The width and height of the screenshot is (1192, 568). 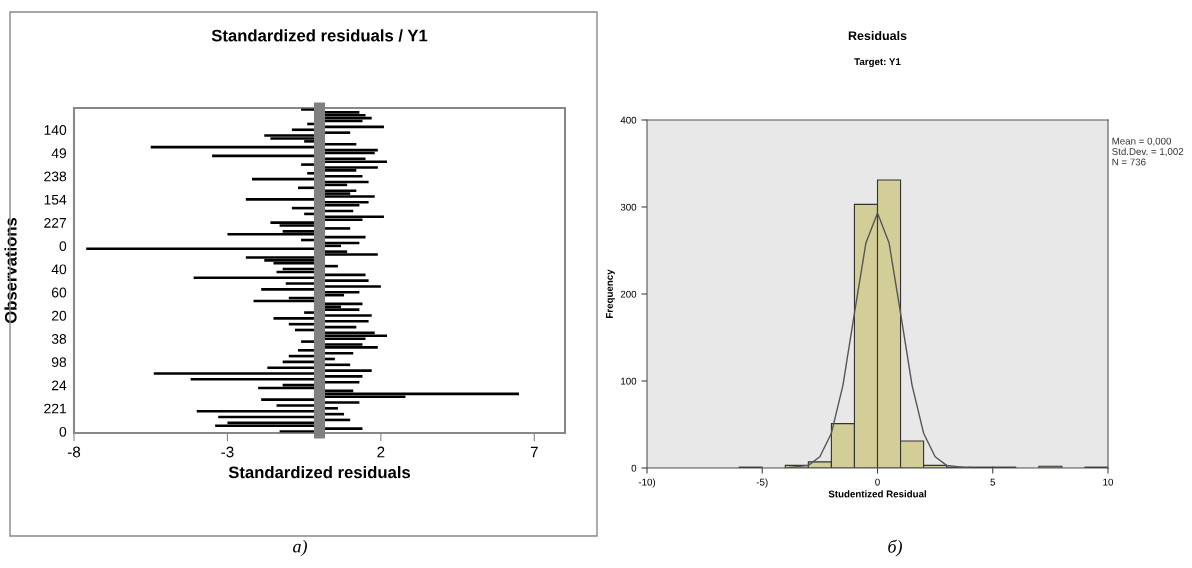 What do you see at coordinates (628, 120) in the screenshot?
I see `y-tick-label: 400` at bounding box center [628, 120].